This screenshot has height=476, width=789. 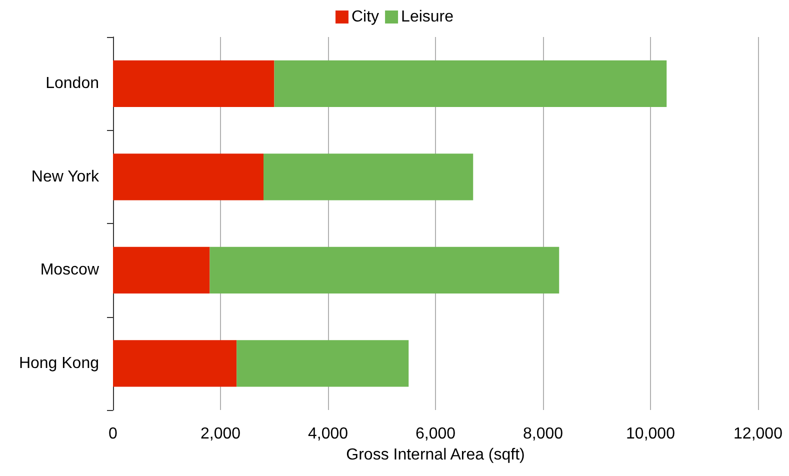 I want to click on legend-label: Leisure, so click(x=427, y=17).